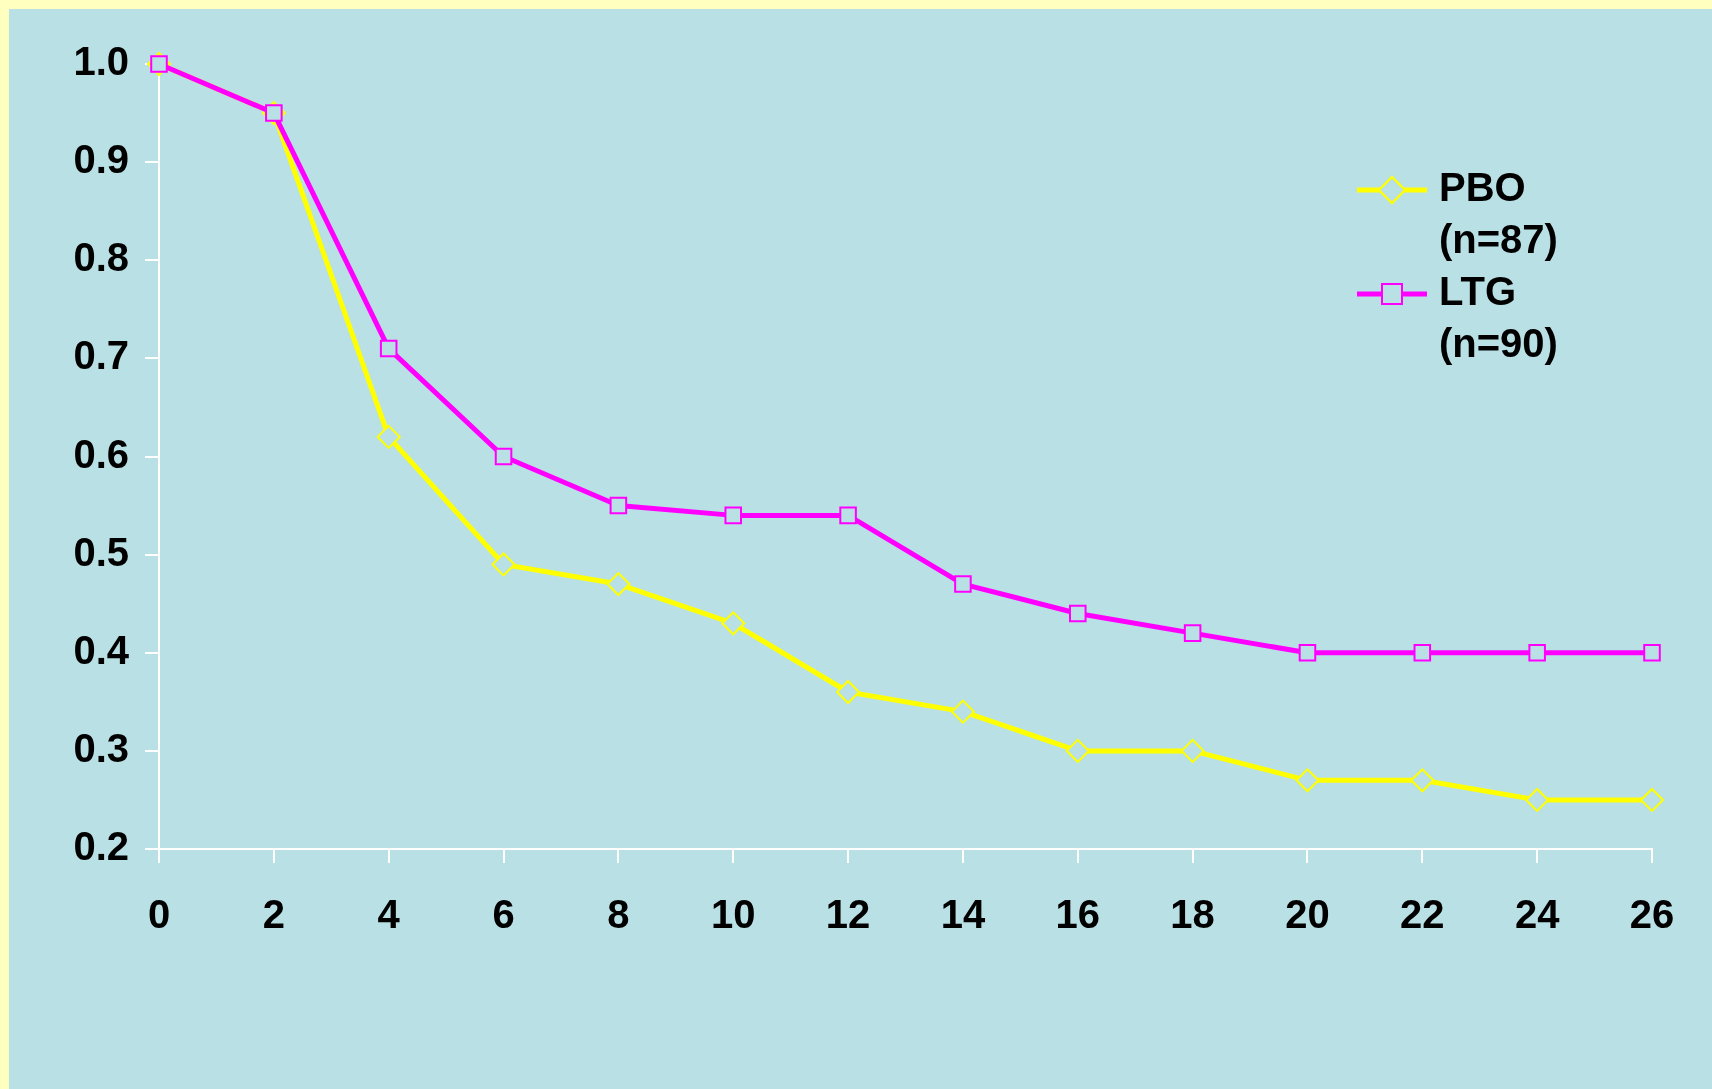 Image resolution: width=1712 pixels, height=1089 pixels. I want to click on y-tick-label: 0.3, so click(101, 747).